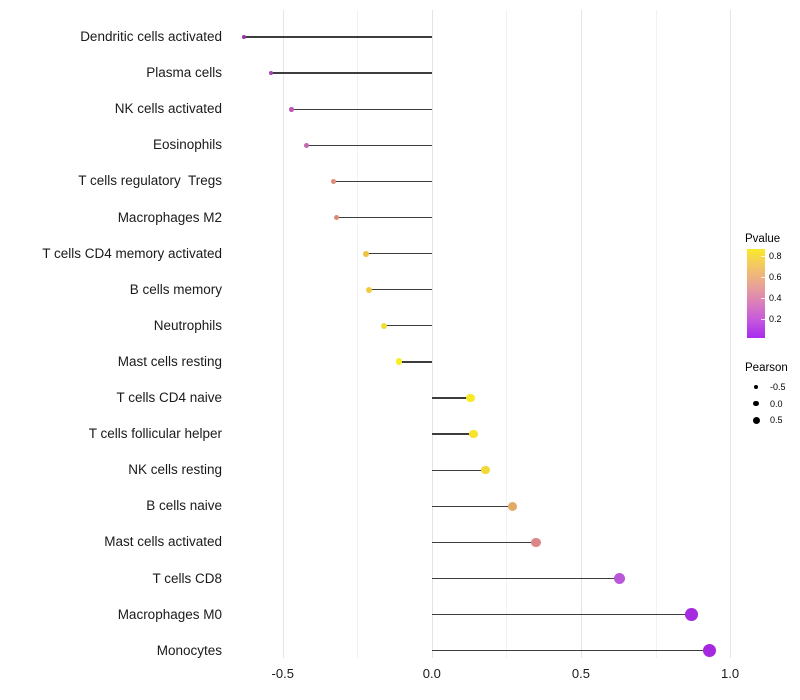  What do you see at coordinates (282, 673) in the screenshot?
I see `x-axis-tick-label: -0.5` at bounding box center [282, 673].